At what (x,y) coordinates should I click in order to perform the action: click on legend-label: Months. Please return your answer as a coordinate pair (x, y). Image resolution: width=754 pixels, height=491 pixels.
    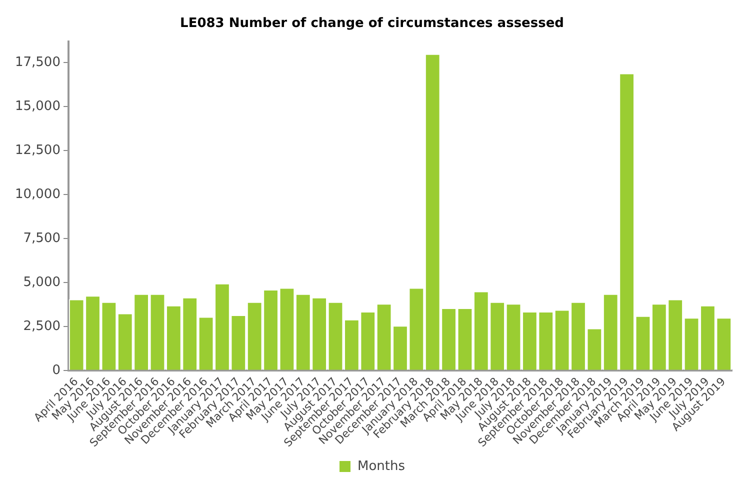
    Looking at the image, I should click on (381, 466).